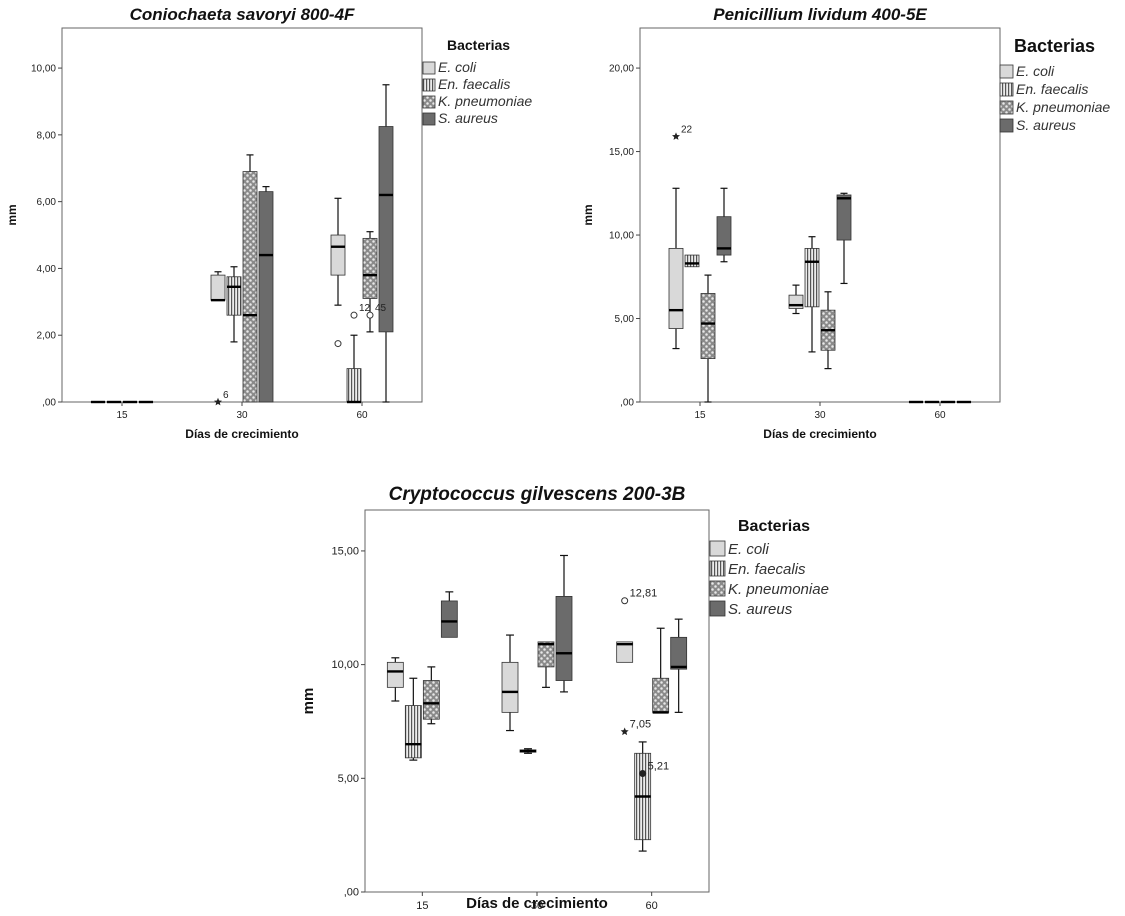  Describe the element at coordinates (47, 269) in the screenshot. I see `y-tick-label: 4,00` at that location.